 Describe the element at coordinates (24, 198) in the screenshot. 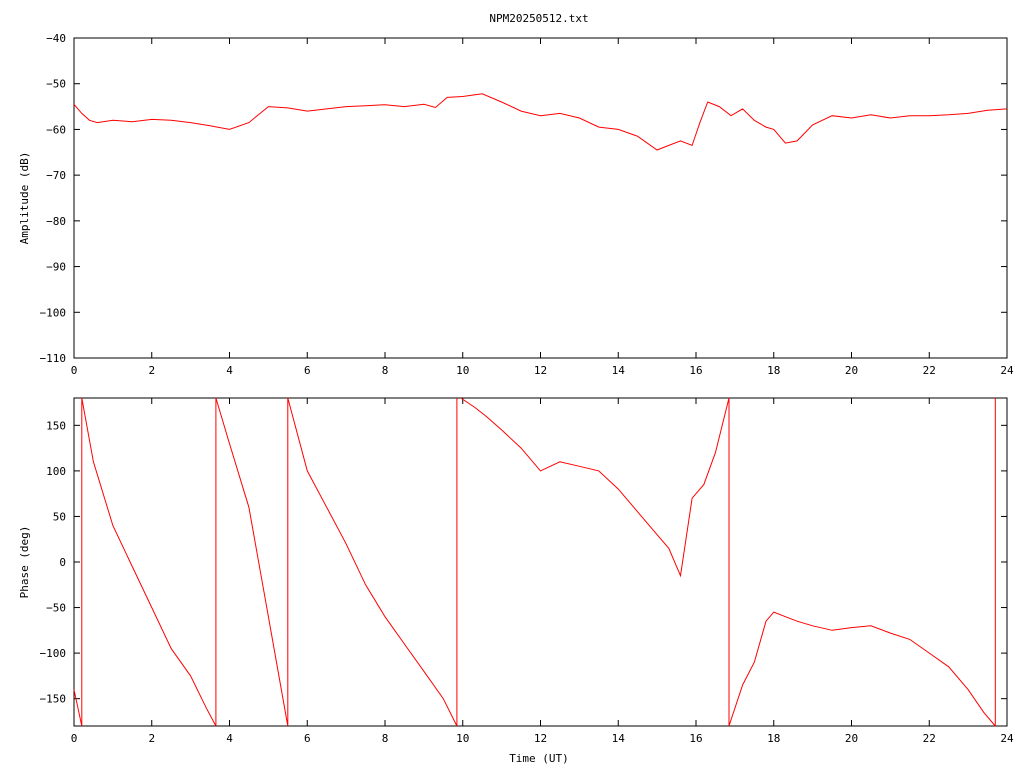

I see `amplitude-ylabel: Amplitude (dB)` at that location.